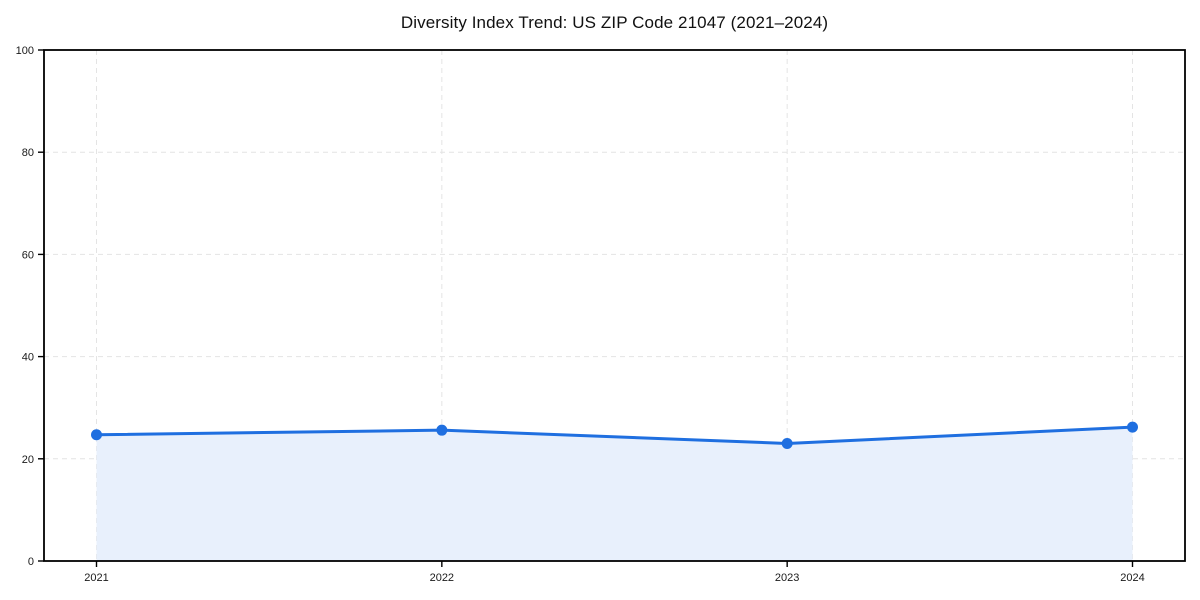 The height and width of the screenshot is (600, 1200). Describe the element at coordinates (28, 153) in the screenshot. I see `y-tick-label: 80` at that location.